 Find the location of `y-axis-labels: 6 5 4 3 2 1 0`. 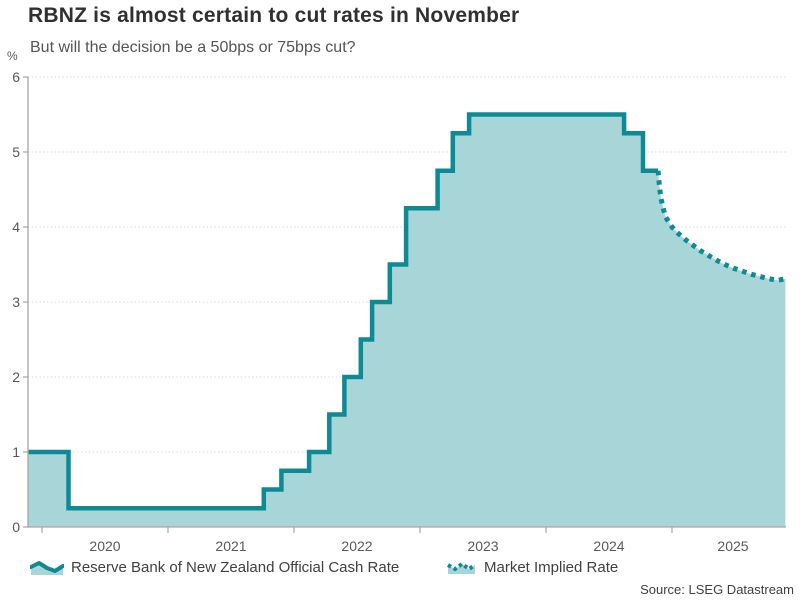

y-axis-labels: 6 5 4 3 2 1 0 is located at coordinates (16, 302).